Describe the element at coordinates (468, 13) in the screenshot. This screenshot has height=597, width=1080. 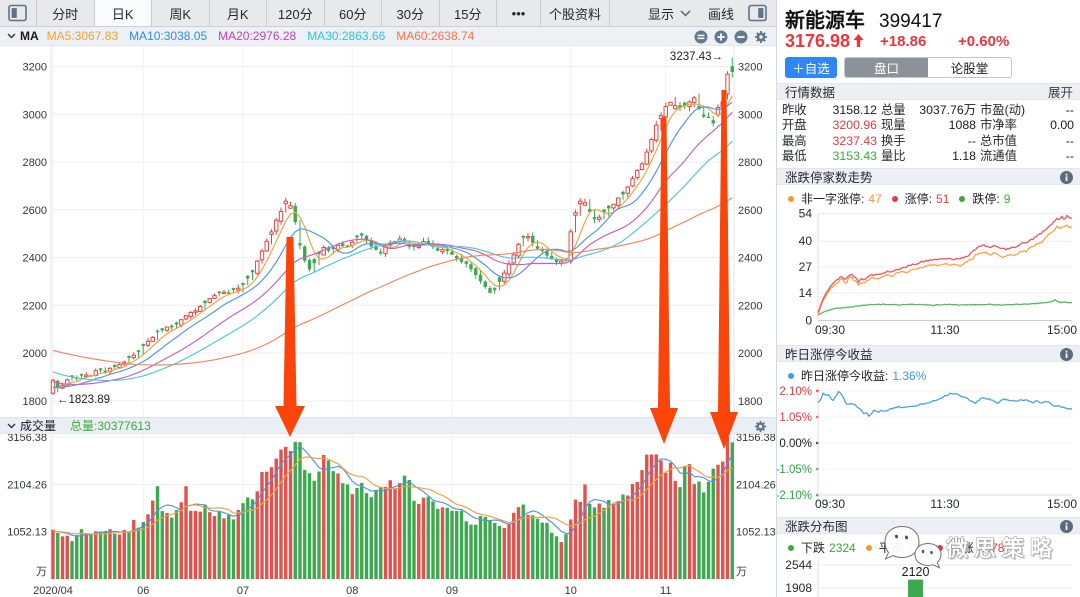
I see `tab-15分: 15分` at that location.